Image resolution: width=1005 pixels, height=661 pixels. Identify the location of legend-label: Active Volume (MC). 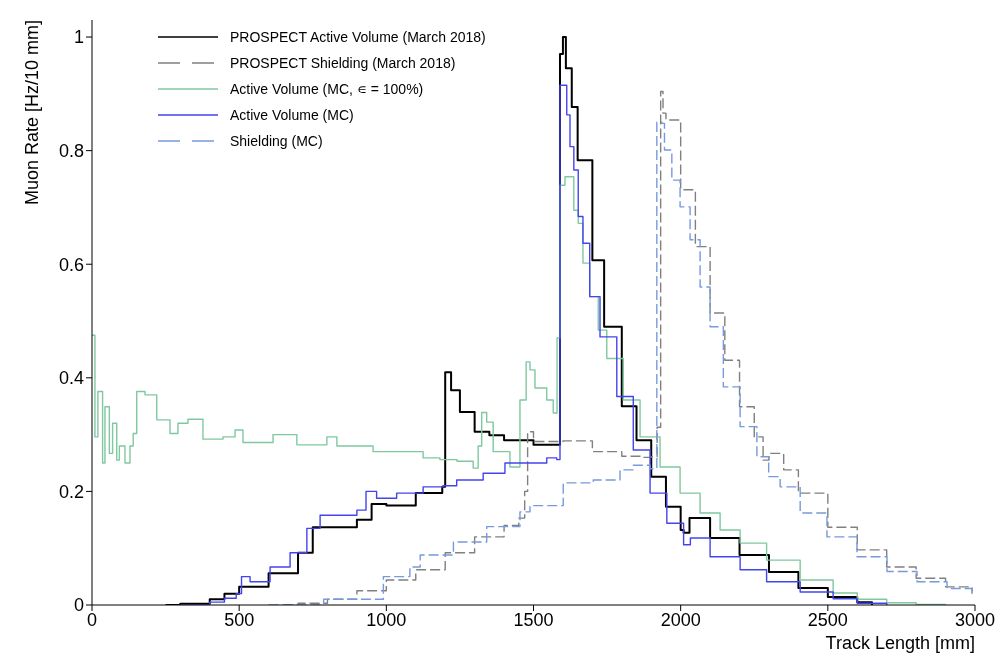
(292, 115).